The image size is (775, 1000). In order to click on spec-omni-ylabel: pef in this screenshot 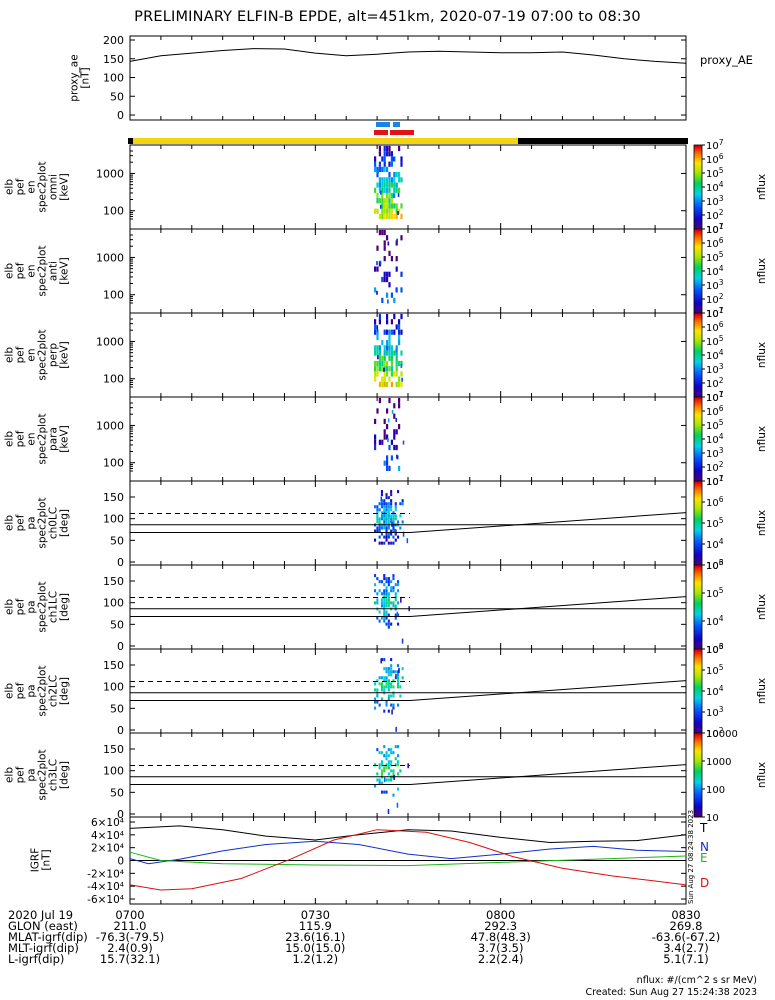, I will do `click(21, 186)`.